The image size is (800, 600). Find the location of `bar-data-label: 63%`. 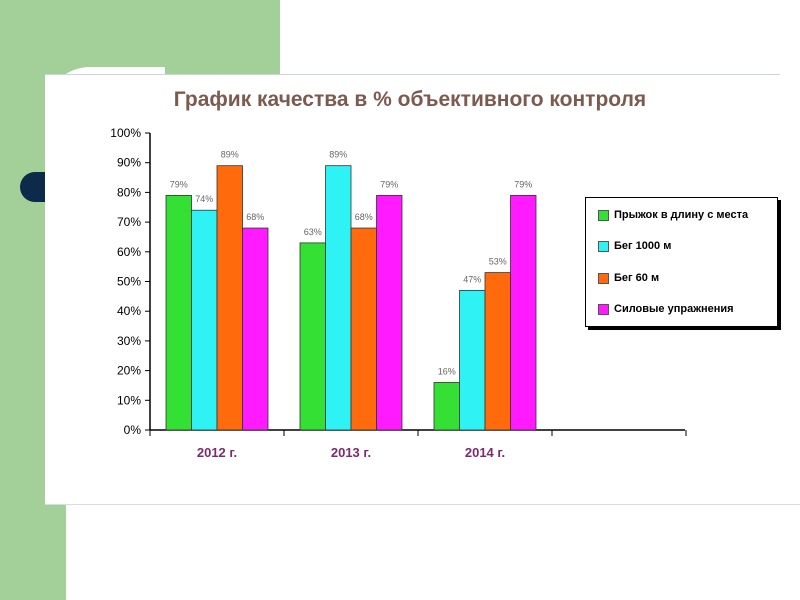

bar-data-label: 63% is located at coordinates (313, 232).